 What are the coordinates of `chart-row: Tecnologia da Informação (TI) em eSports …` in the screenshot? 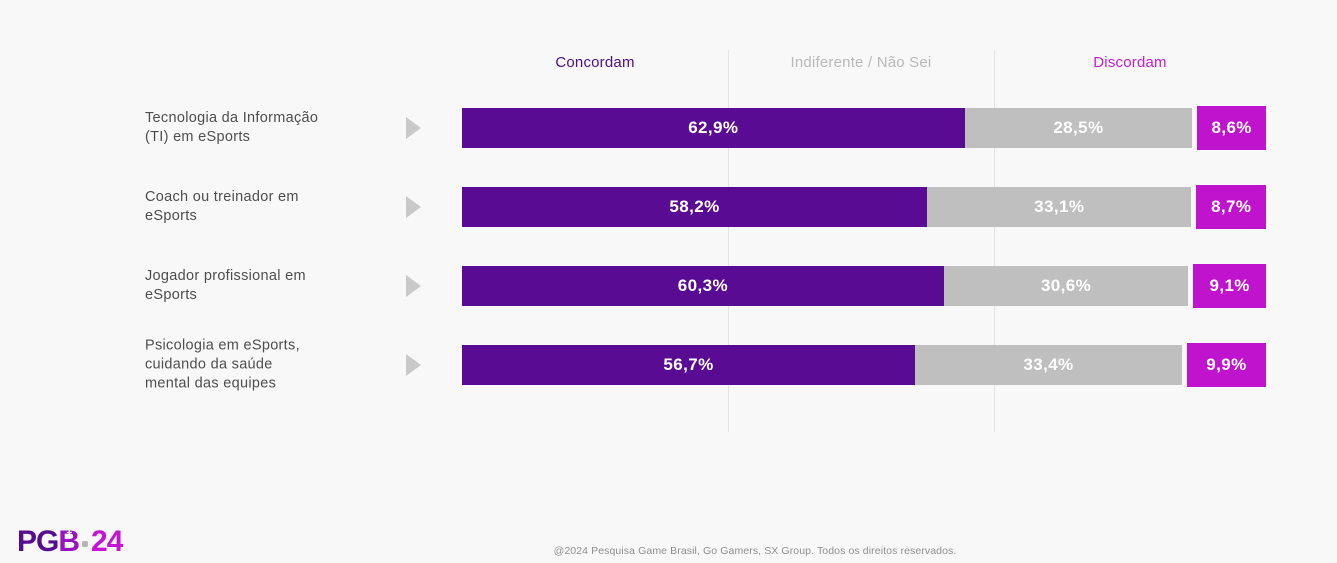 It's located at (668, 127).